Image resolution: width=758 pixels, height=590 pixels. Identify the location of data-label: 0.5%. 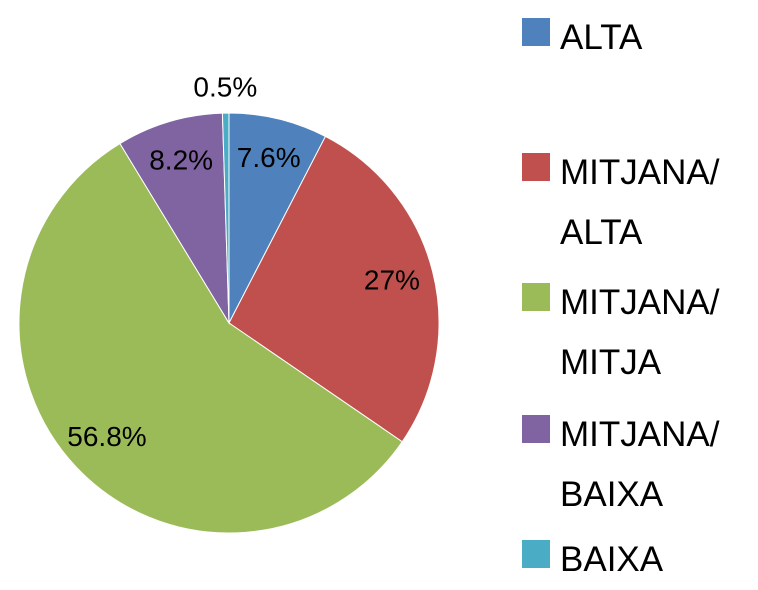
(225, 86).